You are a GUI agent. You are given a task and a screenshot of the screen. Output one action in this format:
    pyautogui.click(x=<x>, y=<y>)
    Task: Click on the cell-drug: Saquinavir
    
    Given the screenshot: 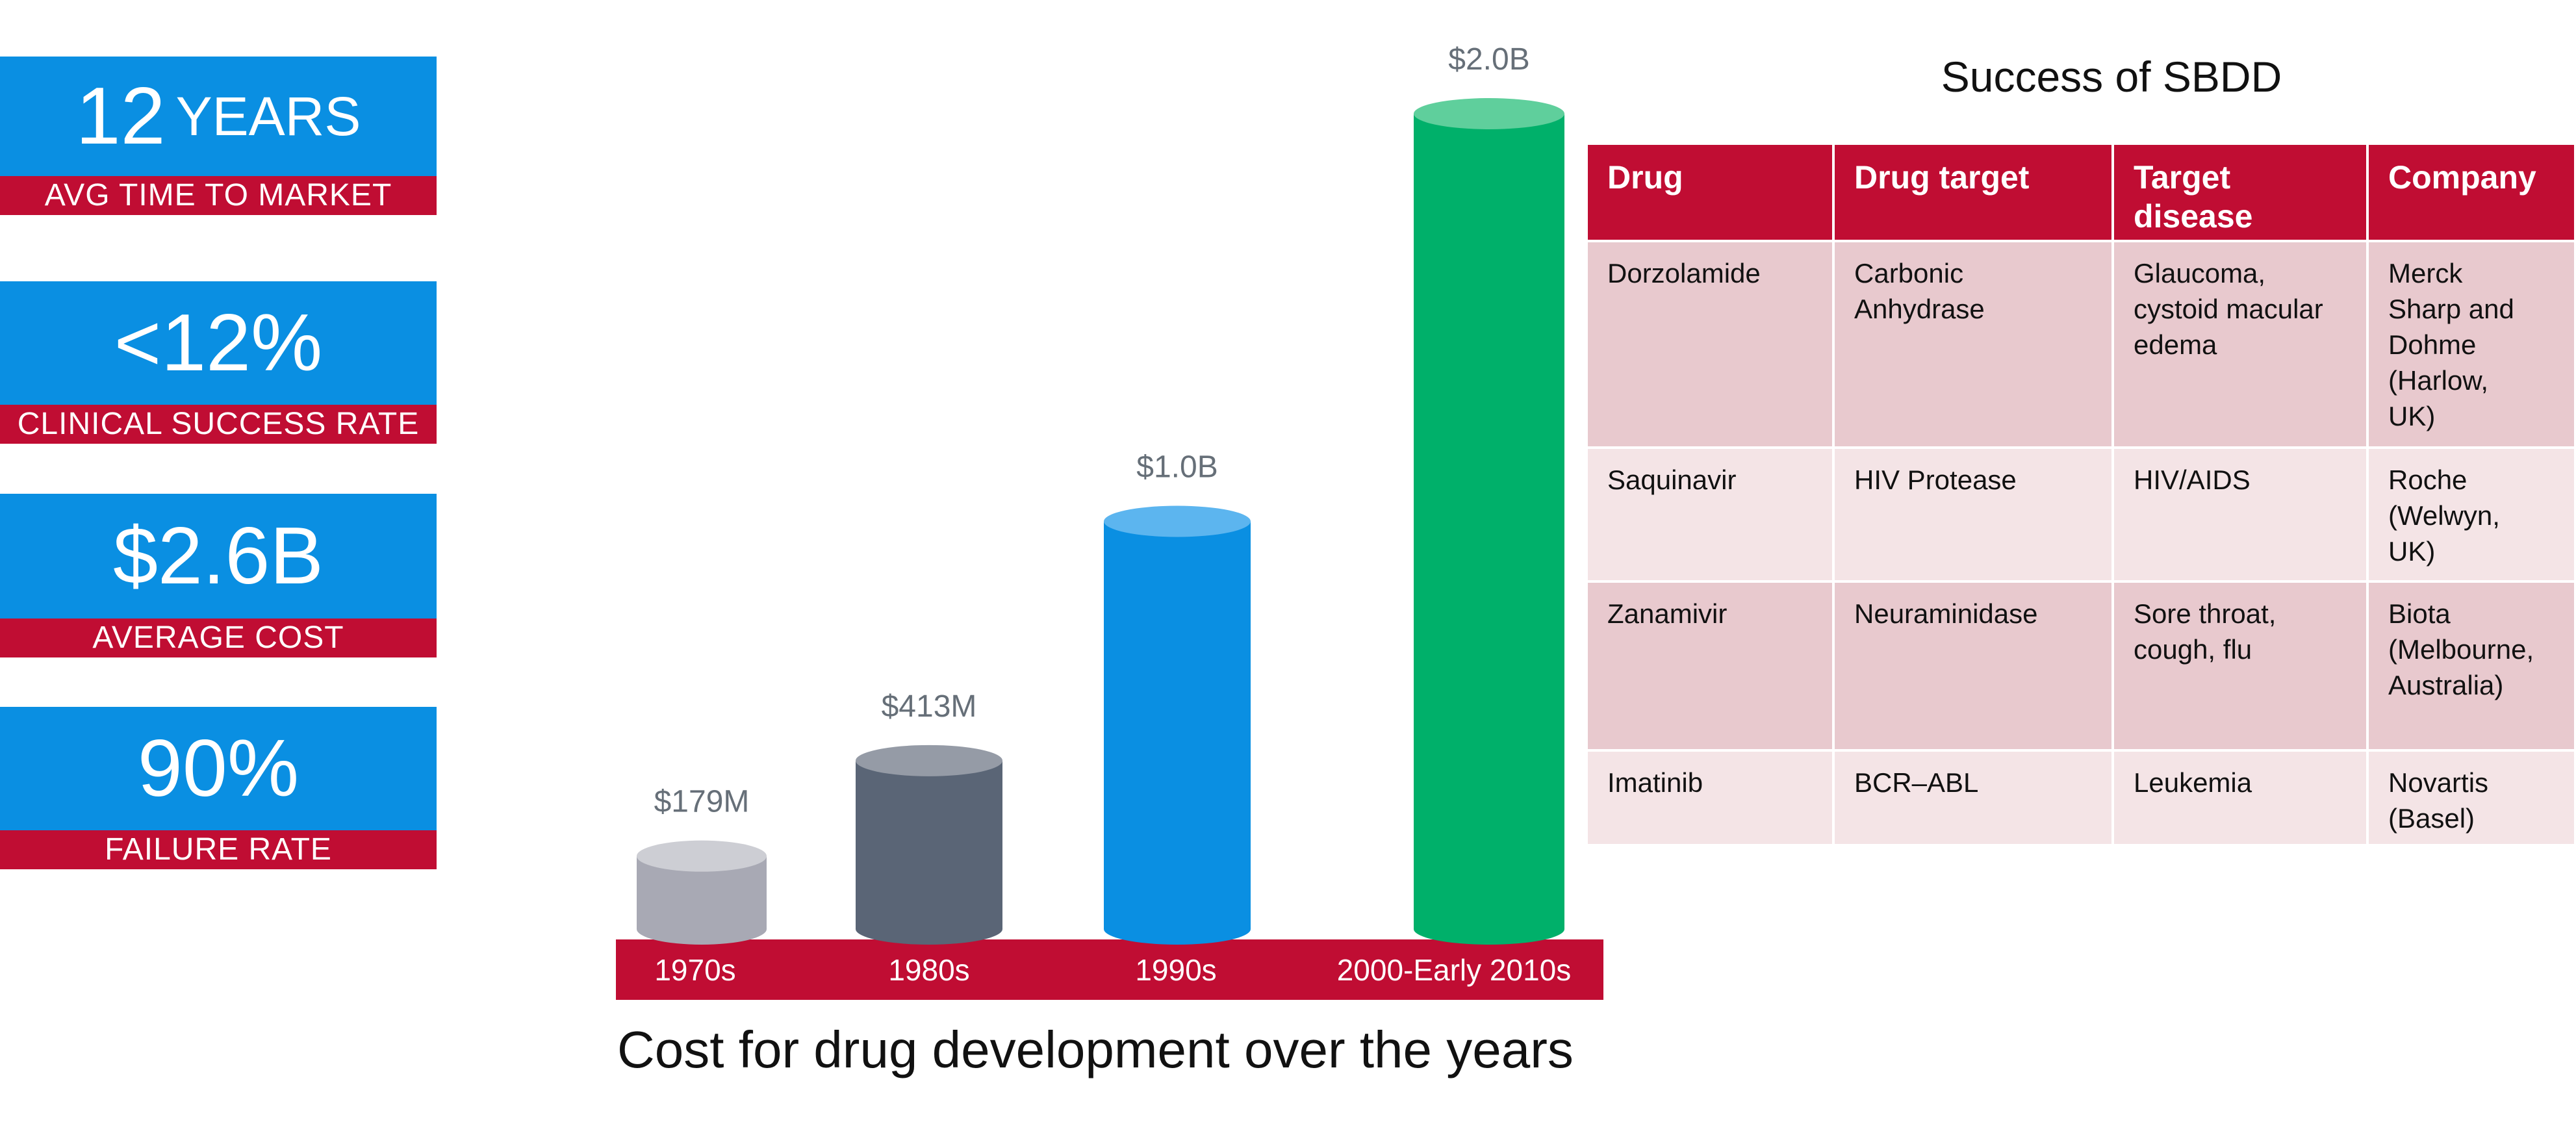 What is the action you would take?
    pyautogui.click(x=1710, y=514)
    